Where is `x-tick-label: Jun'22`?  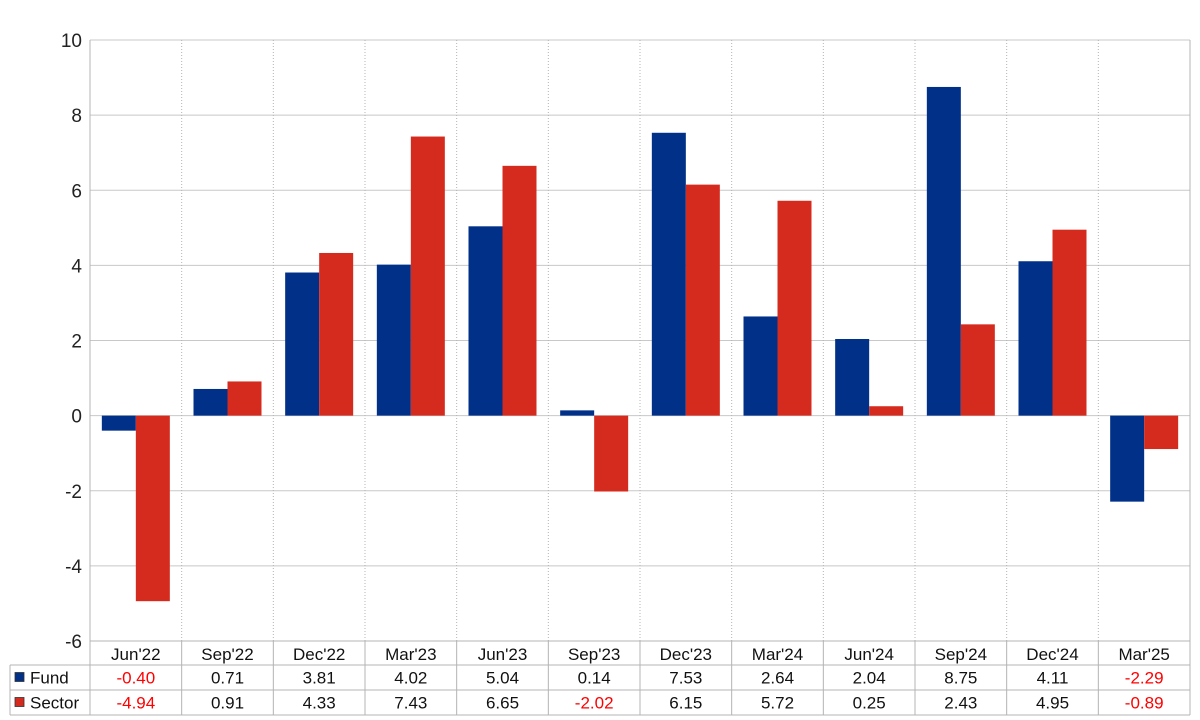 x-tick-label: Jun'22 is located at coordinates (136, 654).